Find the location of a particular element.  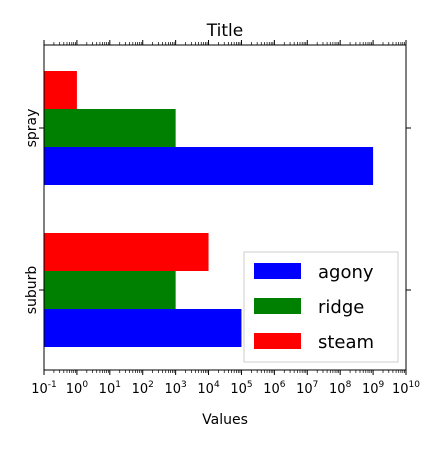

x-tick-label: 10⁷ is located at coordinates (307, 388).